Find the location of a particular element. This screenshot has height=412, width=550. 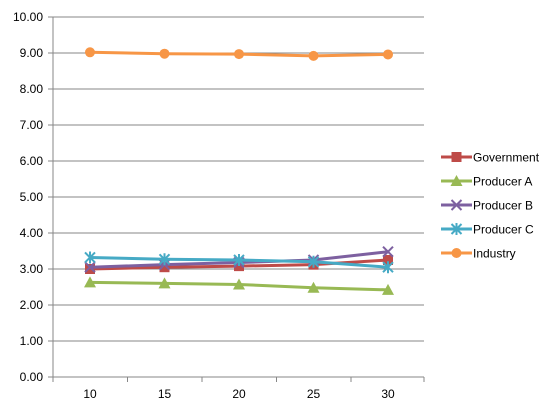

legend-entry: Industry is located at coordinates (478, 254).